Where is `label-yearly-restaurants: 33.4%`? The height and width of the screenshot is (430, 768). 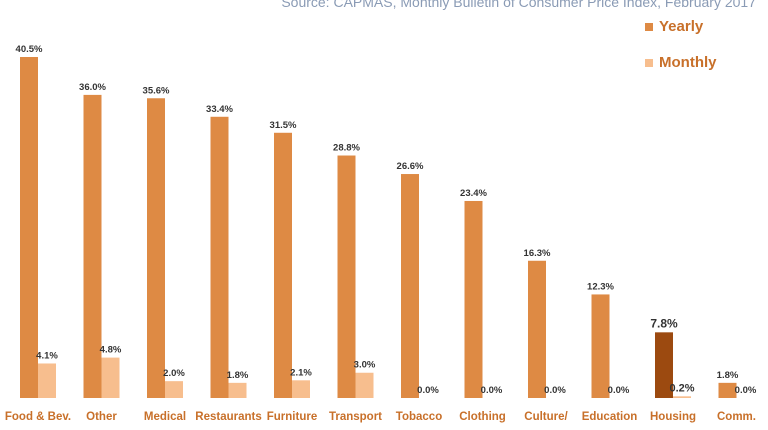
label-yearly-restaurants: 33.4% is located at coordinates (219, 109).